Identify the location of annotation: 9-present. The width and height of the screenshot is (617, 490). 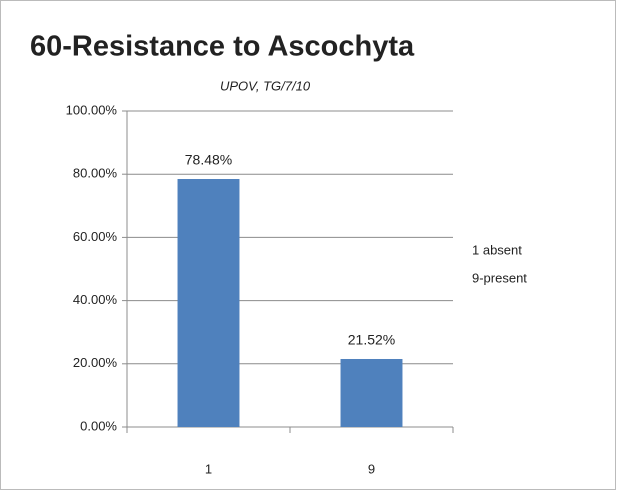
(499, 277).